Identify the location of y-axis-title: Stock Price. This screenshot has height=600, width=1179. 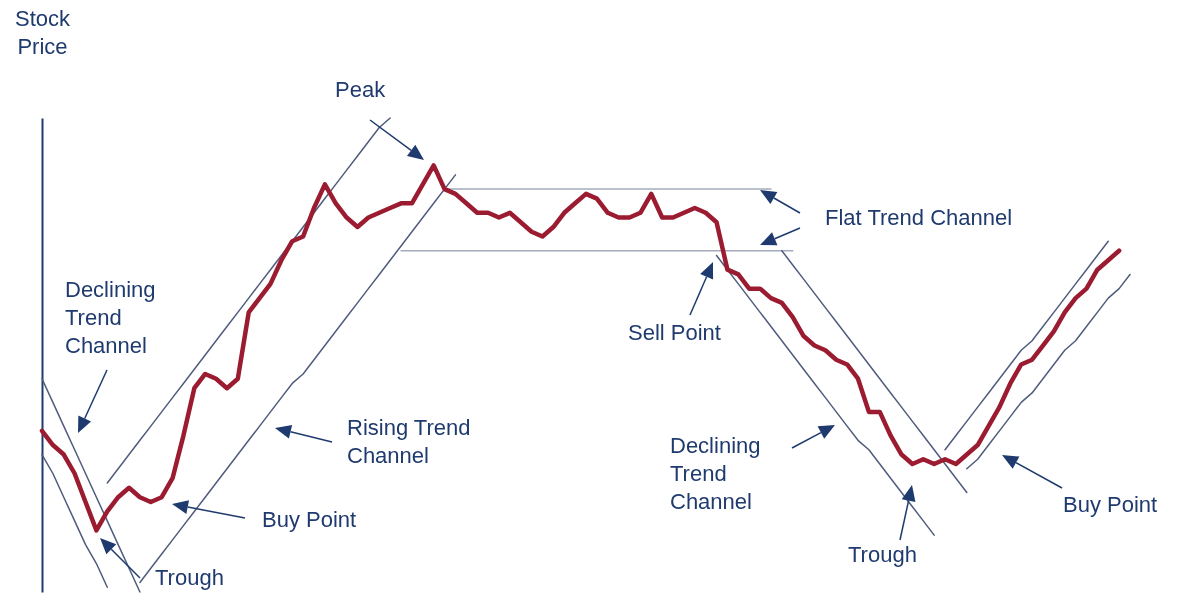
(43, 32).